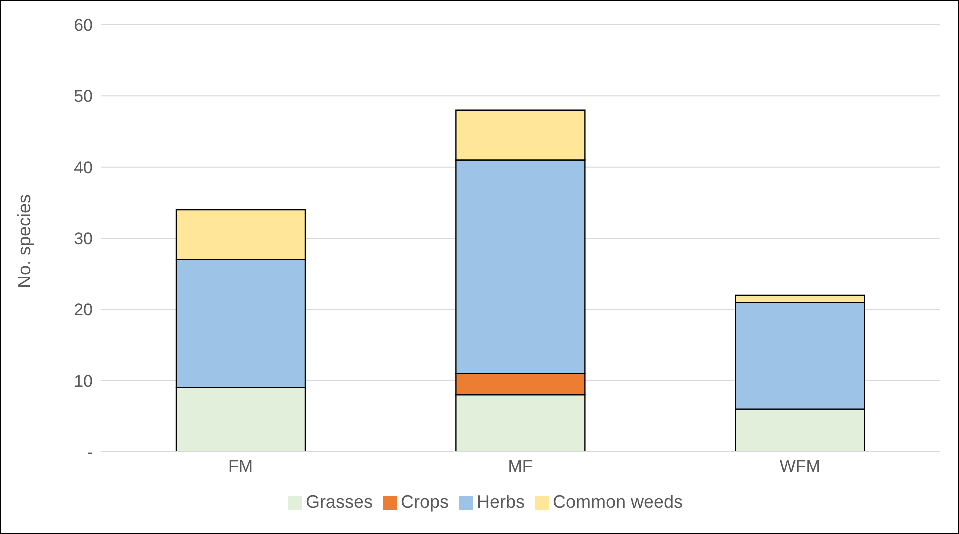 The width and height of the screenshot is (959, 534). What do you see at coordinates (800, 466) in the screenshot?
I see `x-tick-label: WFM` at bounding box center [800, 466].